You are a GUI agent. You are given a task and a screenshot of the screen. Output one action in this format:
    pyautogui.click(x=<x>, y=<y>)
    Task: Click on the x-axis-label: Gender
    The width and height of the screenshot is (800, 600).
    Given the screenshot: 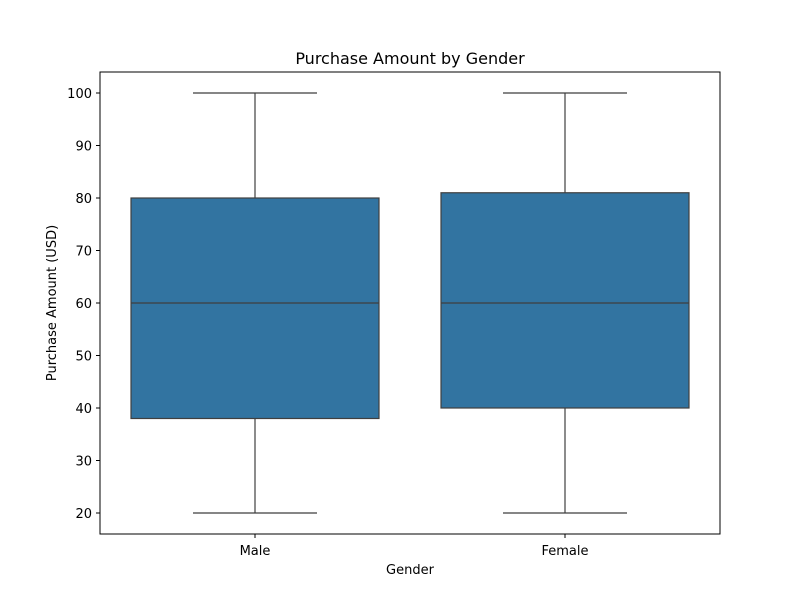 What is the action you would take?
    pyautogui.click(x=410, y=570)
    